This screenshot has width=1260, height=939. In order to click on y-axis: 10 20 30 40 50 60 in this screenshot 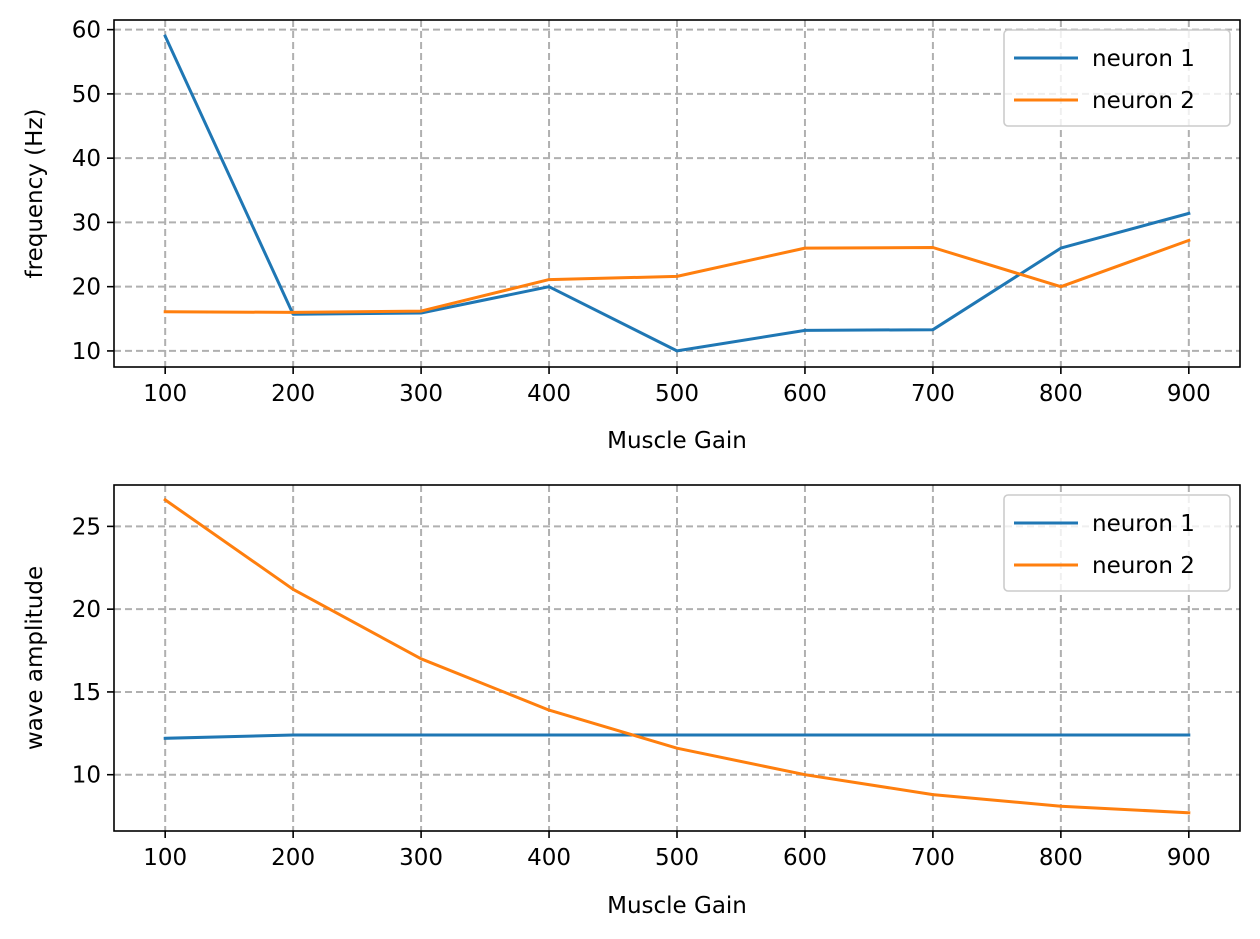, I will do `click(93, 191)`.